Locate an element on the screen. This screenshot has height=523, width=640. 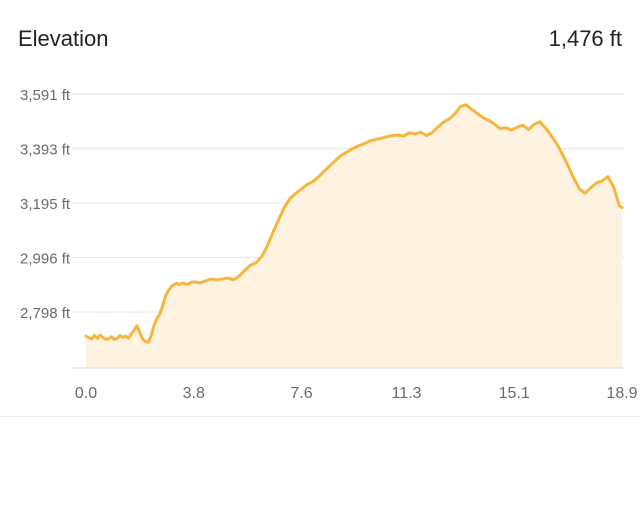
y-tick-label: 3,393 ft is located at coordinates (45, 149).